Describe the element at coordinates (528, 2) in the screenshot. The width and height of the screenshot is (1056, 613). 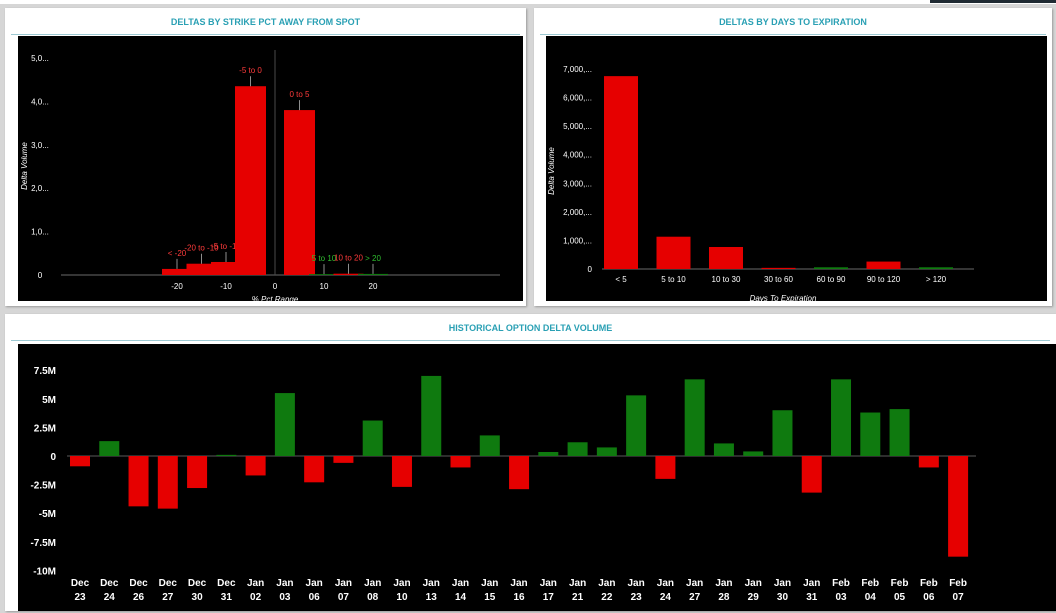
I see `top-border` at that location.